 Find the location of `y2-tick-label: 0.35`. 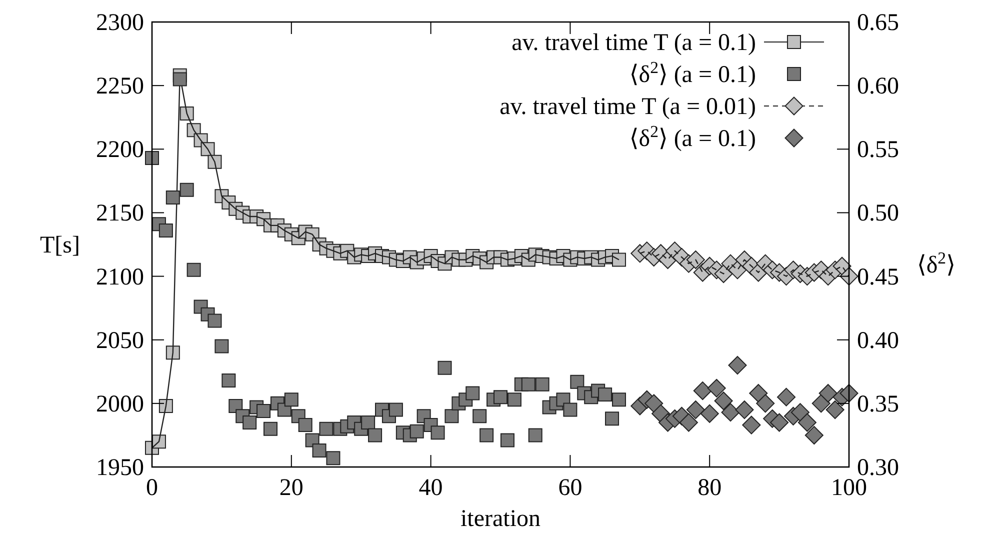

y2-tick-label: 0.35 is located at coordinates (878, 404).